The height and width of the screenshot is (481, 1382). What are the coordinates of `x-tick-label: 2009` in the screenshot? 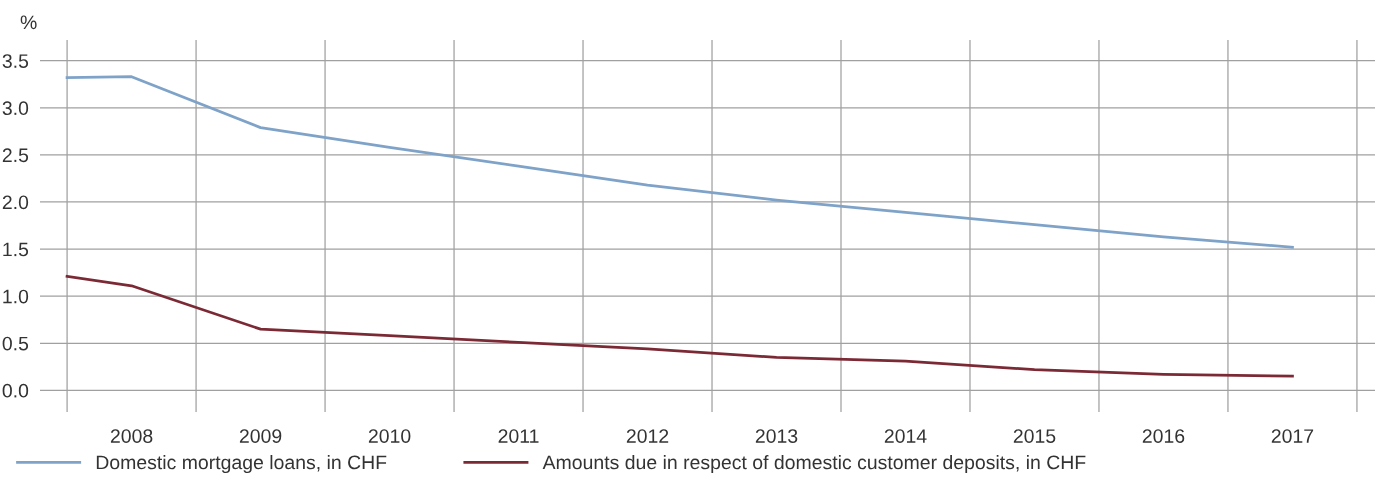 It's located at (260, 436).